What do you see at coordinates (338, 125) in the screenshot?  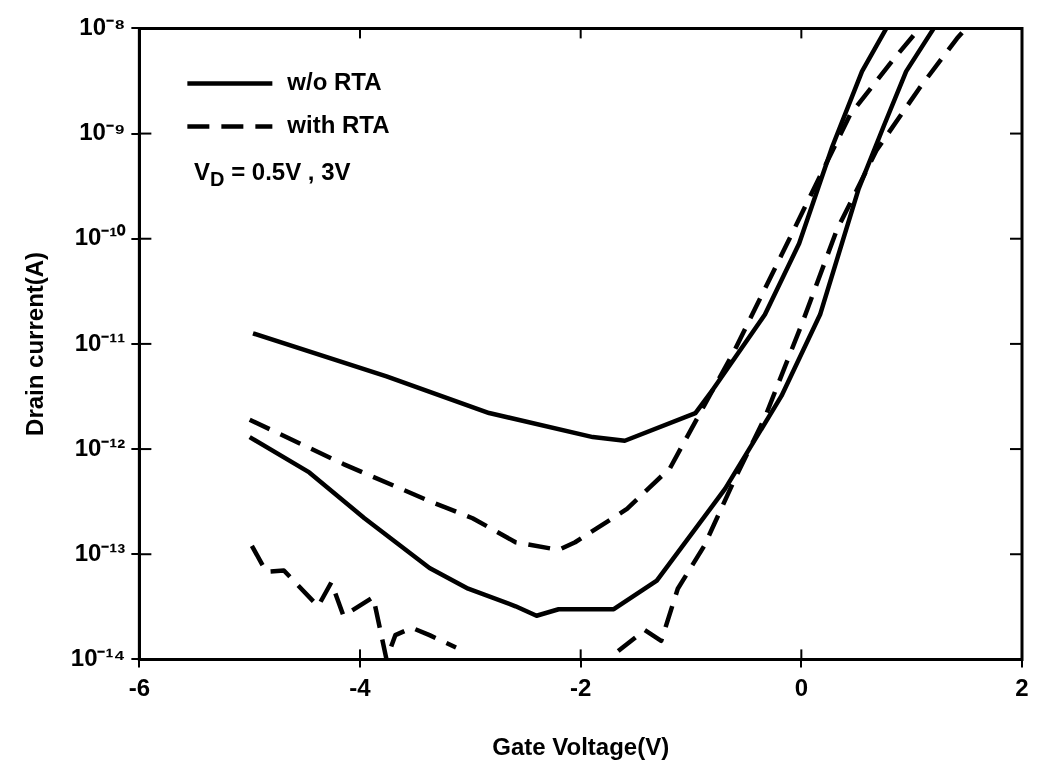 I see `legend-label: with RTA` at bounding box center [338, 125].